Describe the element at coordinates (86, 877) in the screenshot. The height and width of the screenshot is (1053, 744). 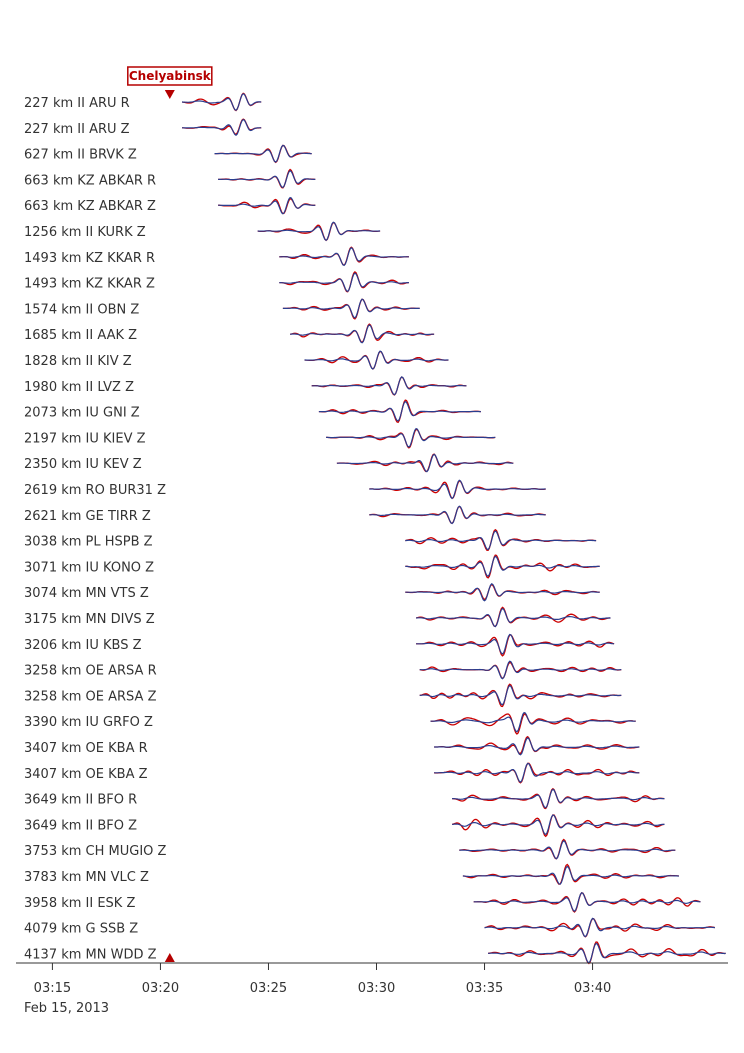
I see `station-label: 3783 km MN VLC Z` at that location.